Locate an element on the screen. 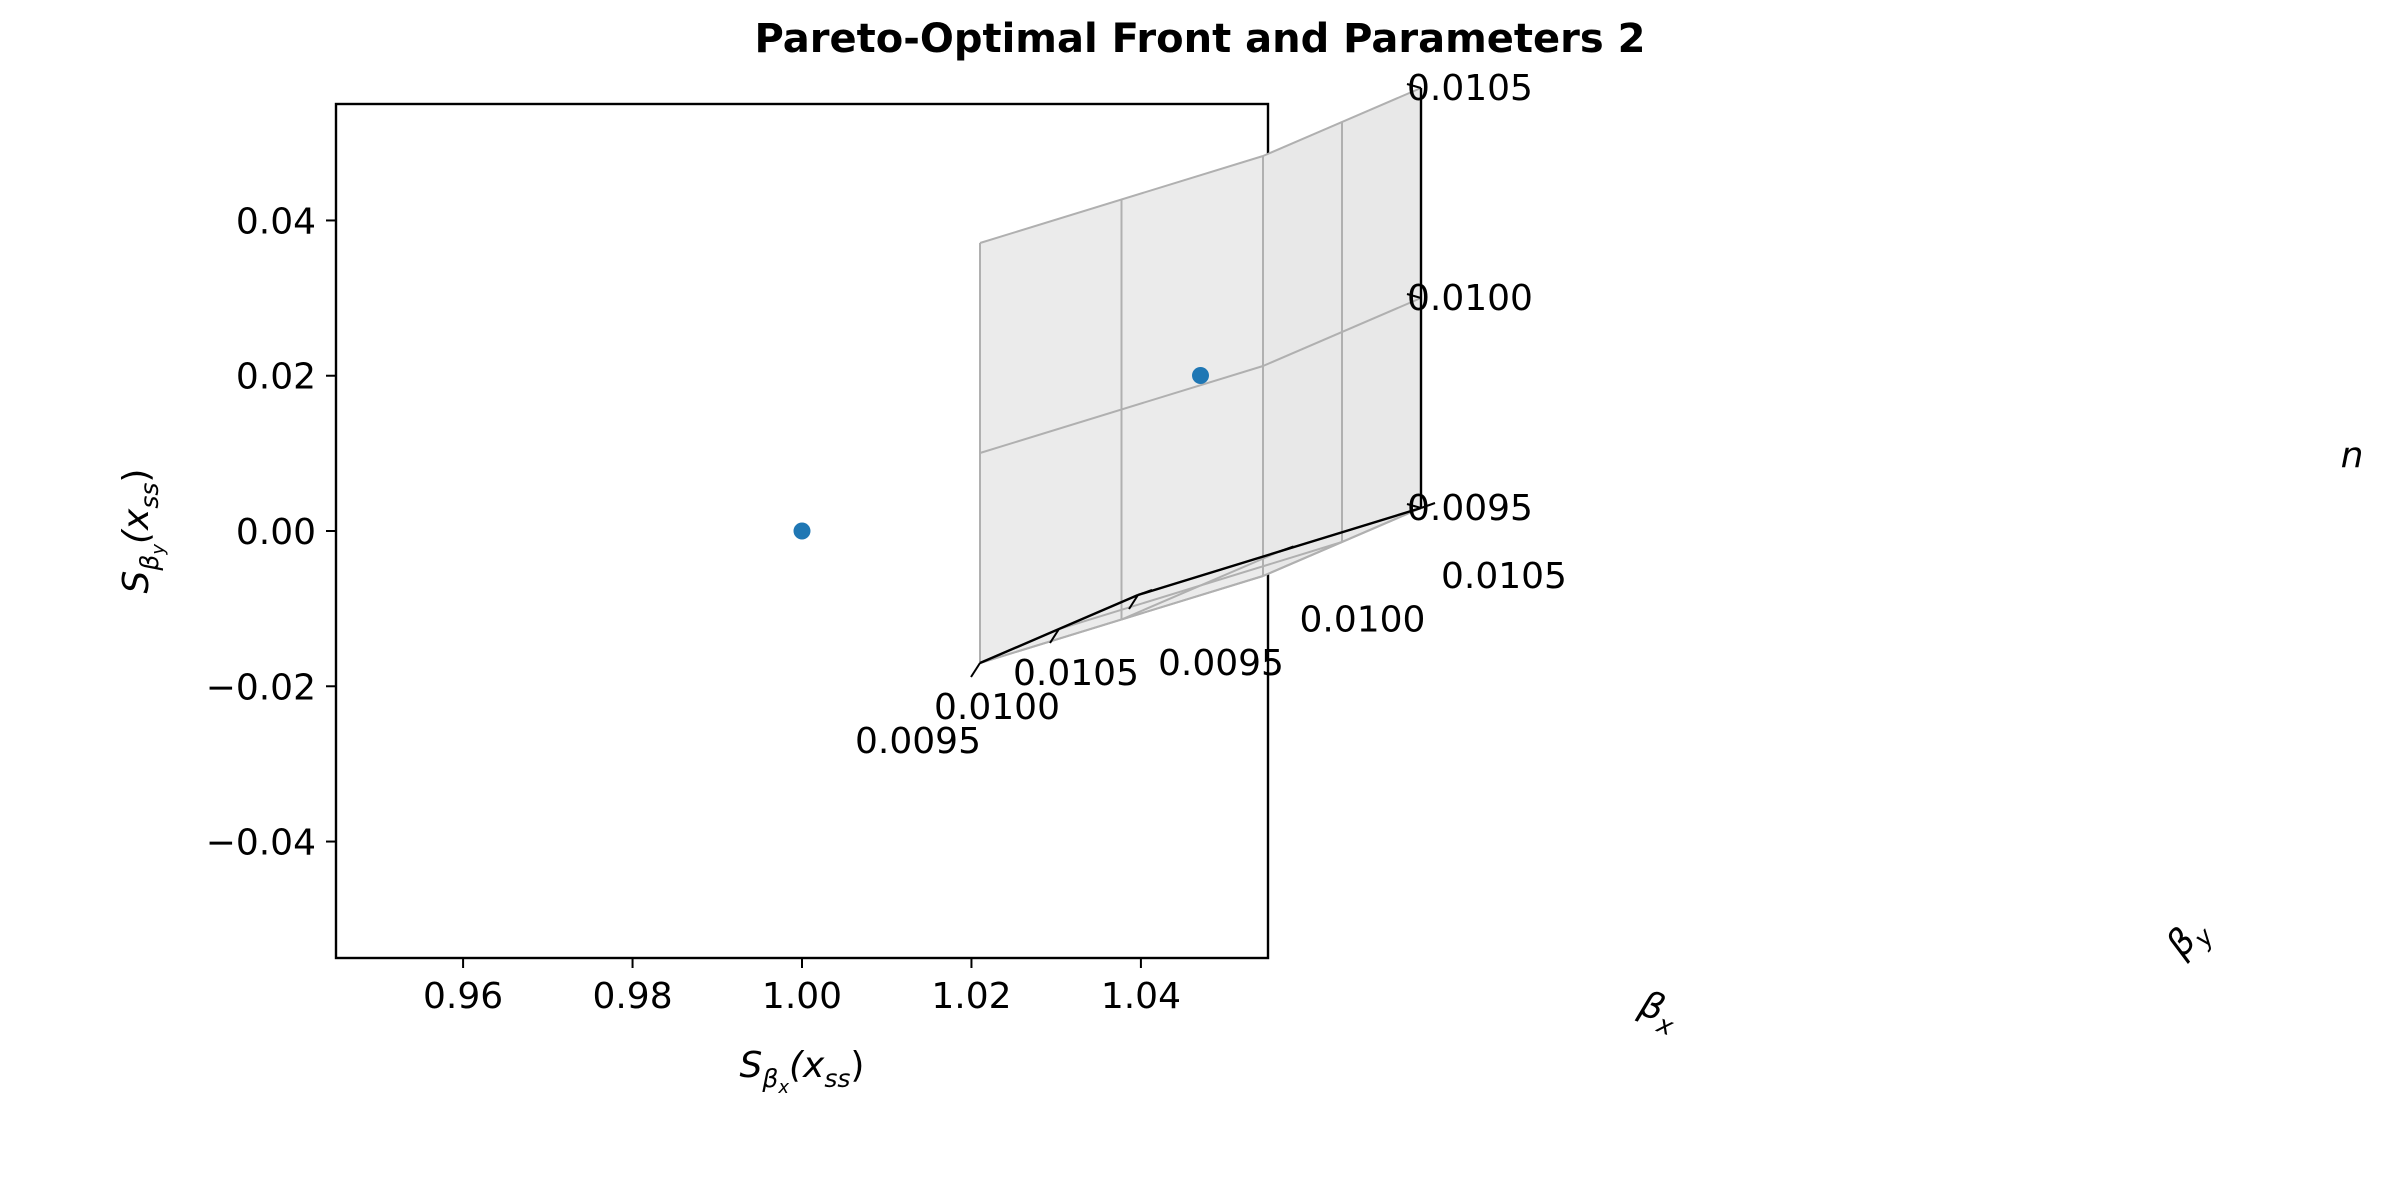 The image size is (2400, 1200). y3d-tick-label: 0.0100 is located at coordinates (1363, 620).